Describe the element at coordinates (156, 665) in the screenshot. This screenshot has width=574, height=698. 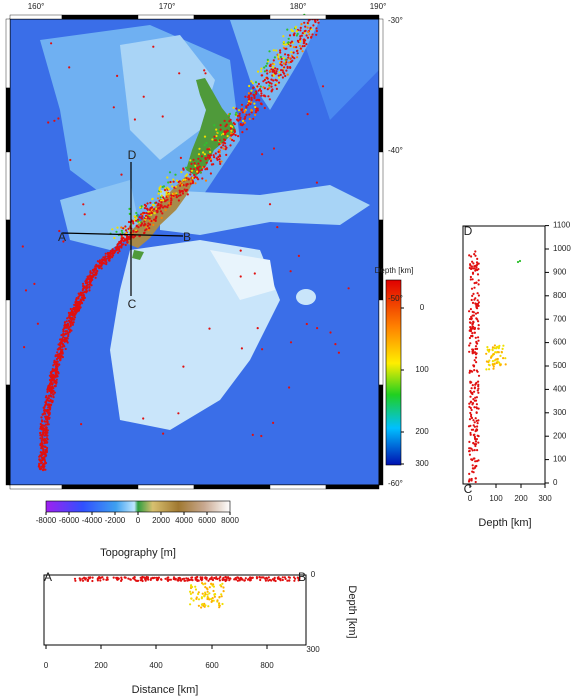
I see `ab-distance-label: 400` at that location.